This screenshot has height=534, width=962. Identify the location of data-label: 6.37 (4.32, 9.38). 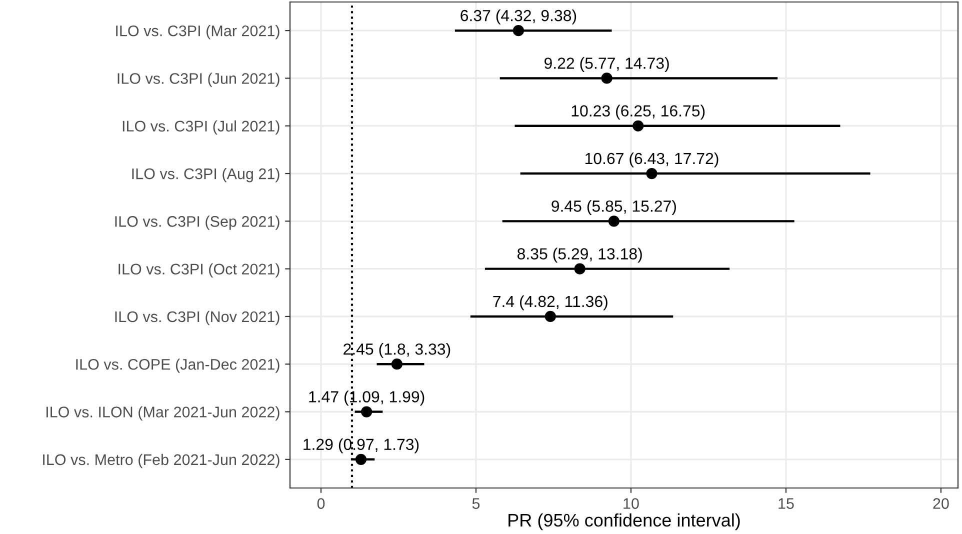
(518, 17).